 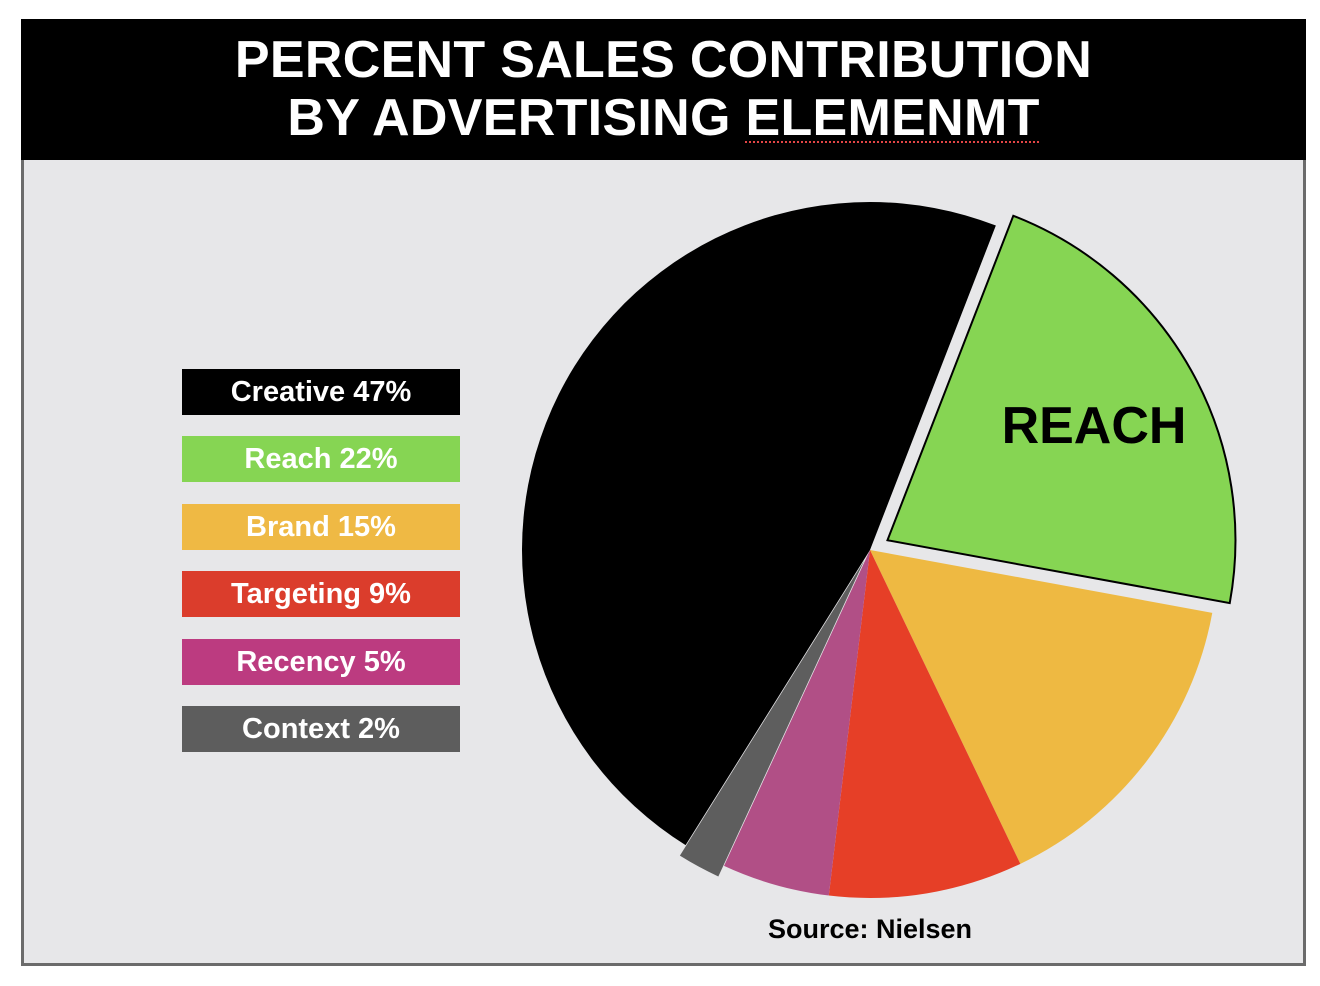 I want to click on pie-slice-recency, so click(x=797, y=723).